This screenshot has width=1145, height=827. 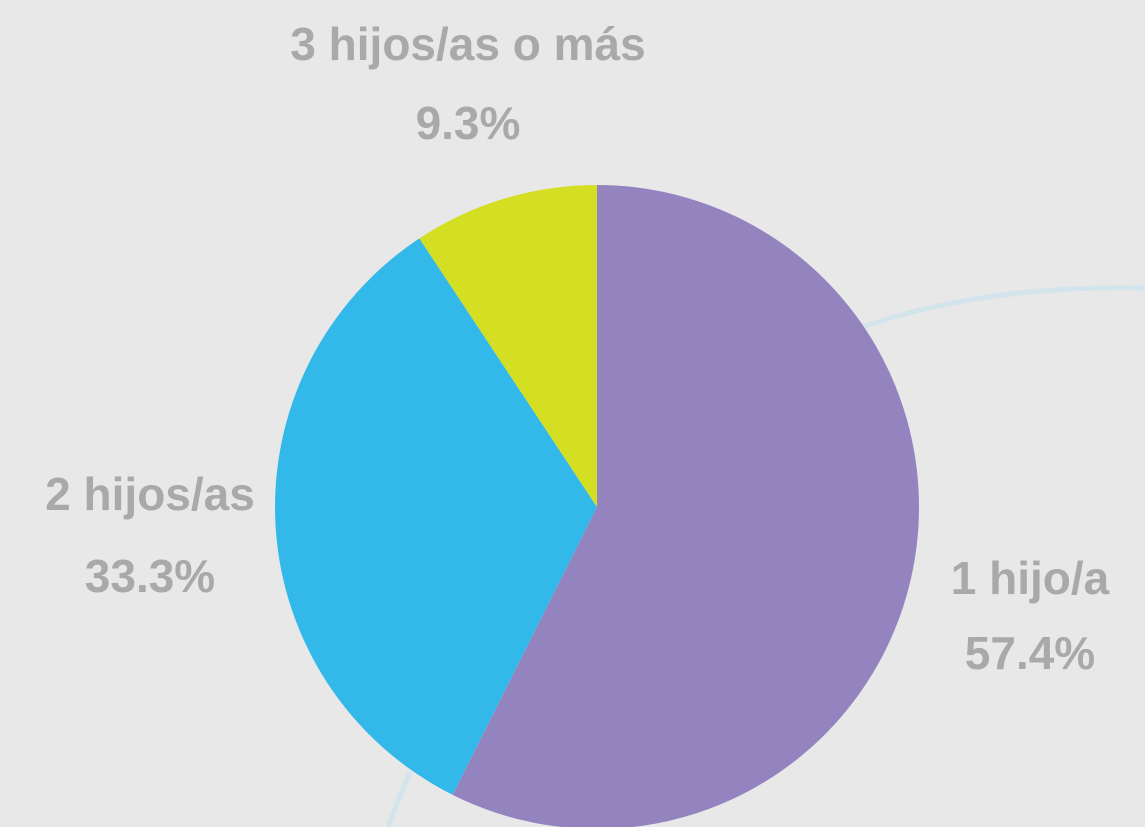 What do you see at coordinates (1030, 578) in the screenshot?
I see `category-label: 1 hijo/a` at bounding box center [1030, 578].